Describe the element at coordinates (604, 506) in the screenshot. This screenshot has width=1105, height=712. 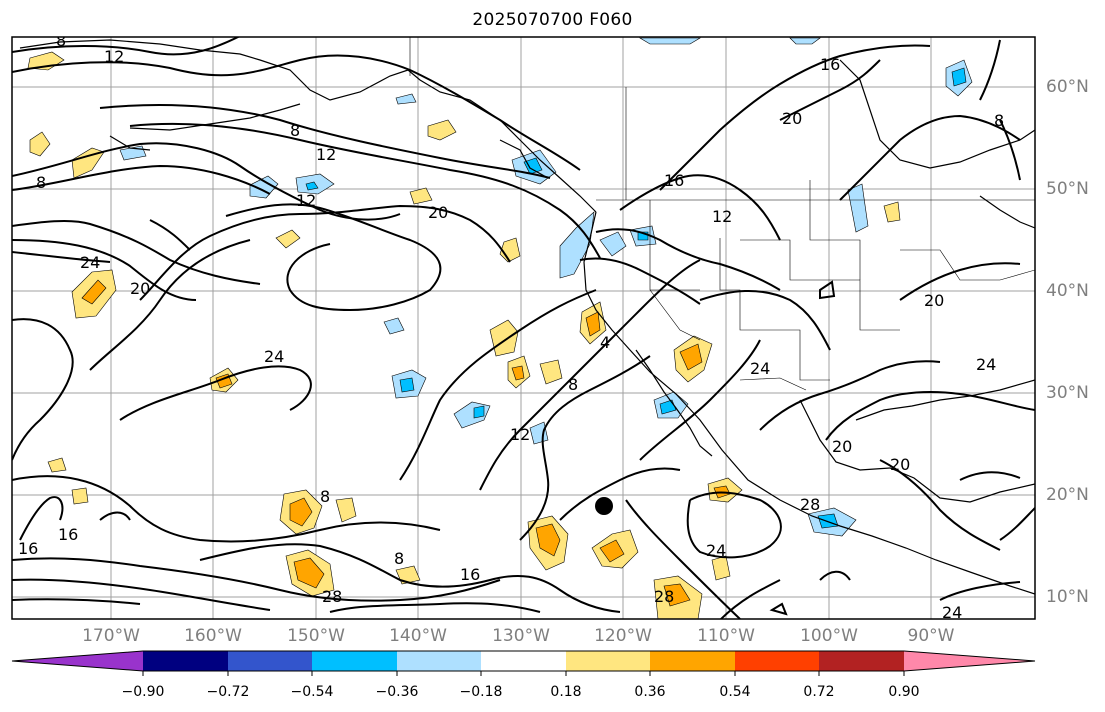
I see `storm-center-marker` at that location.